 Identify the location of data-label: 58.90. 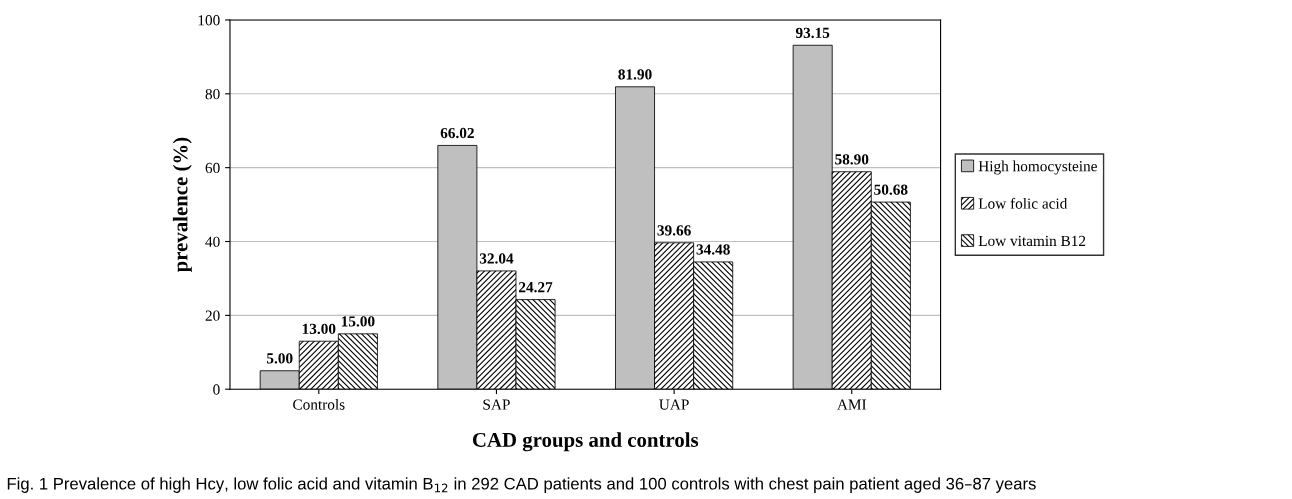
(852, 159).